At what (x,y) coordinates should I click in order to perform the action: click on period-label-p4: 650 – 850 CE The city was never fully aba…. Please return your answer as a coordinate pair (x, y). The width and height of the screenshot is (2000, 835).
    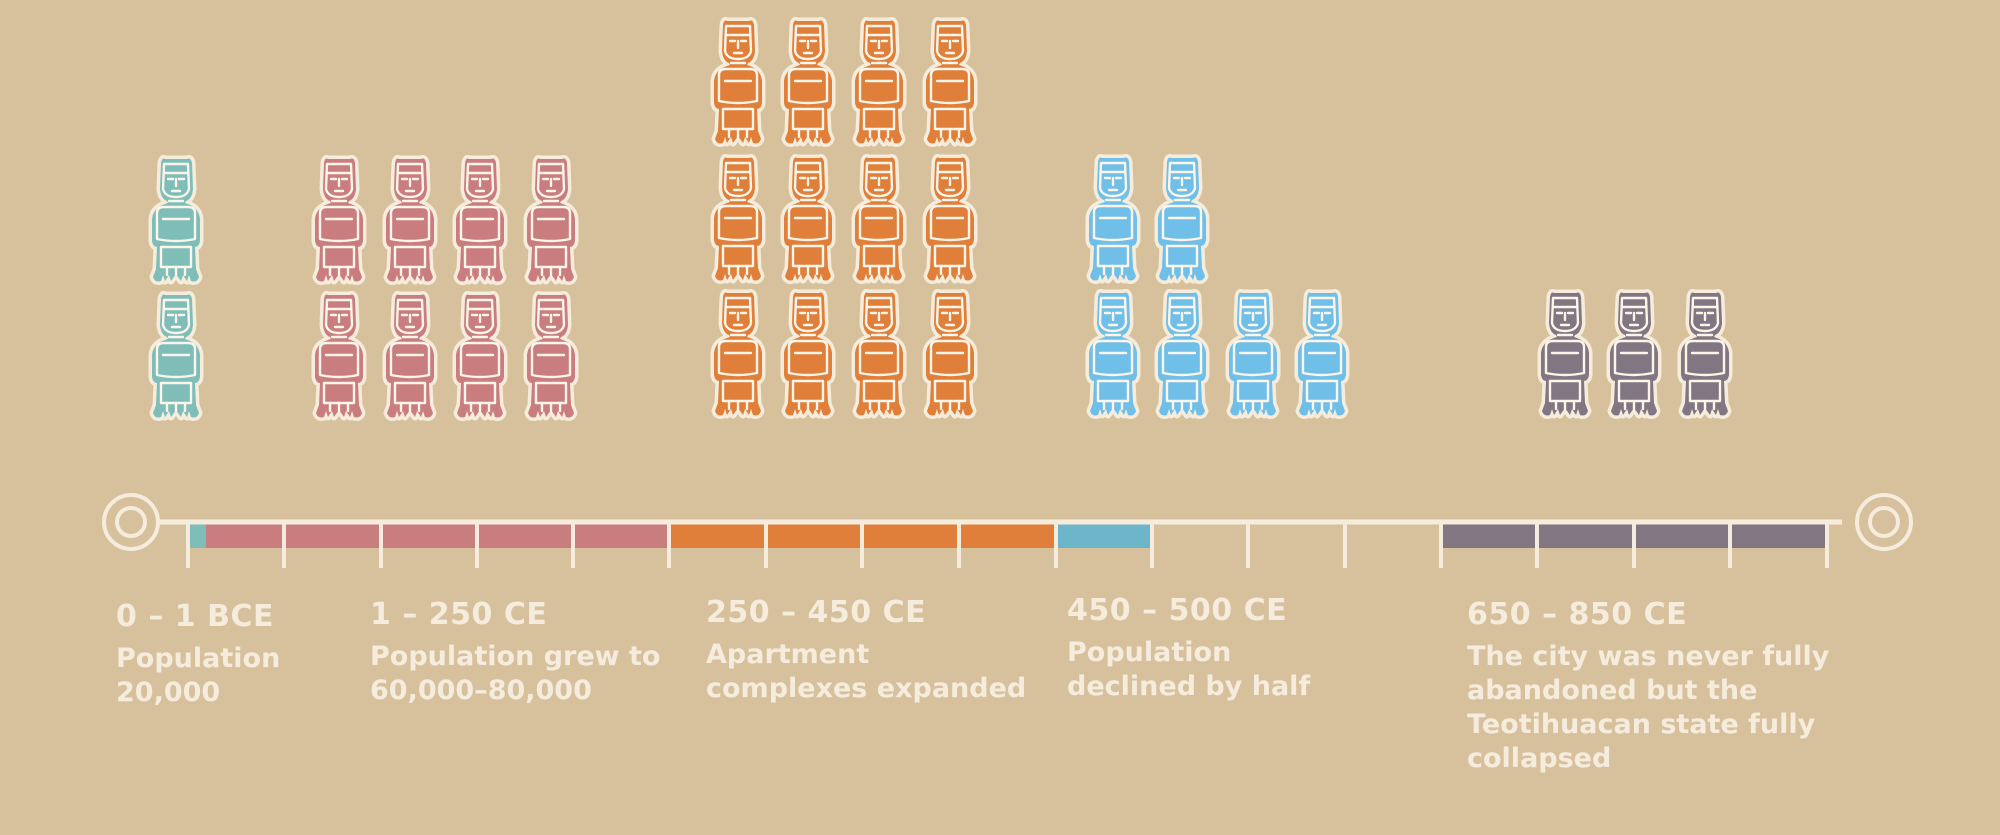
    Looking at the image, I should click on (1707, 687).